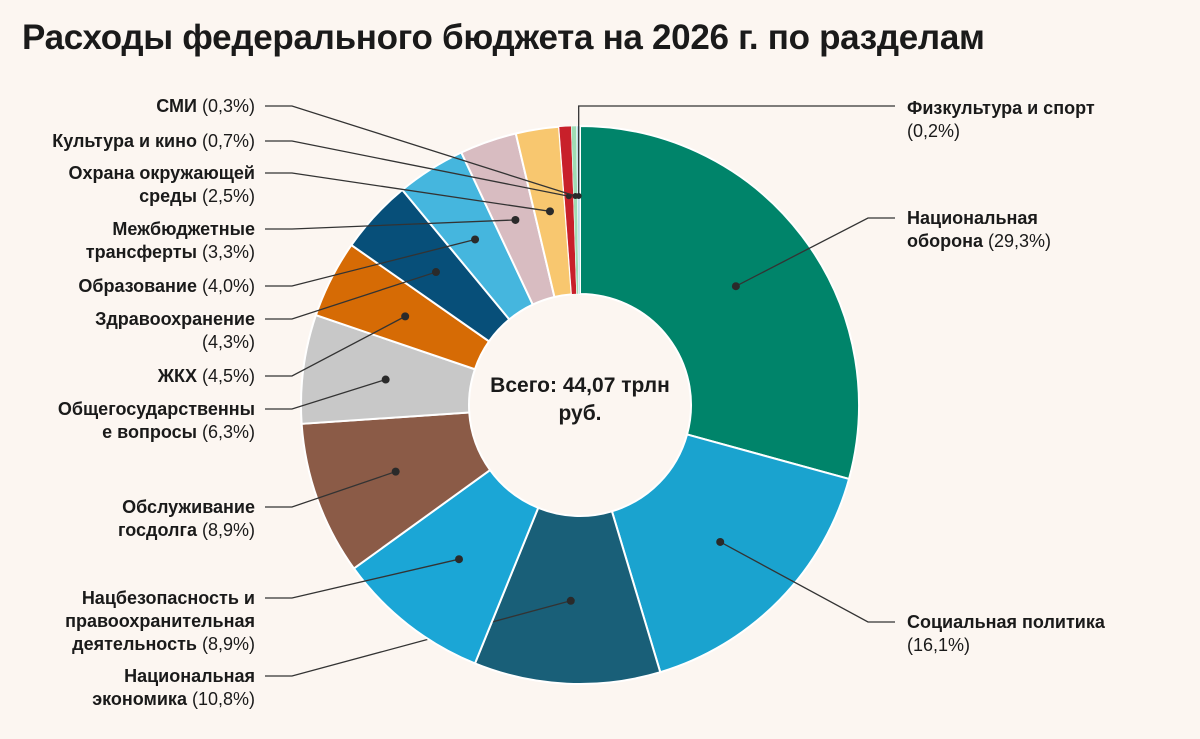 Image resolution: width=1200 pixels, height=739 pixels. Describe the element at coordinates (225, 432) in the screenshot. I see `slice-label-percent: (6,3%)` at that location.